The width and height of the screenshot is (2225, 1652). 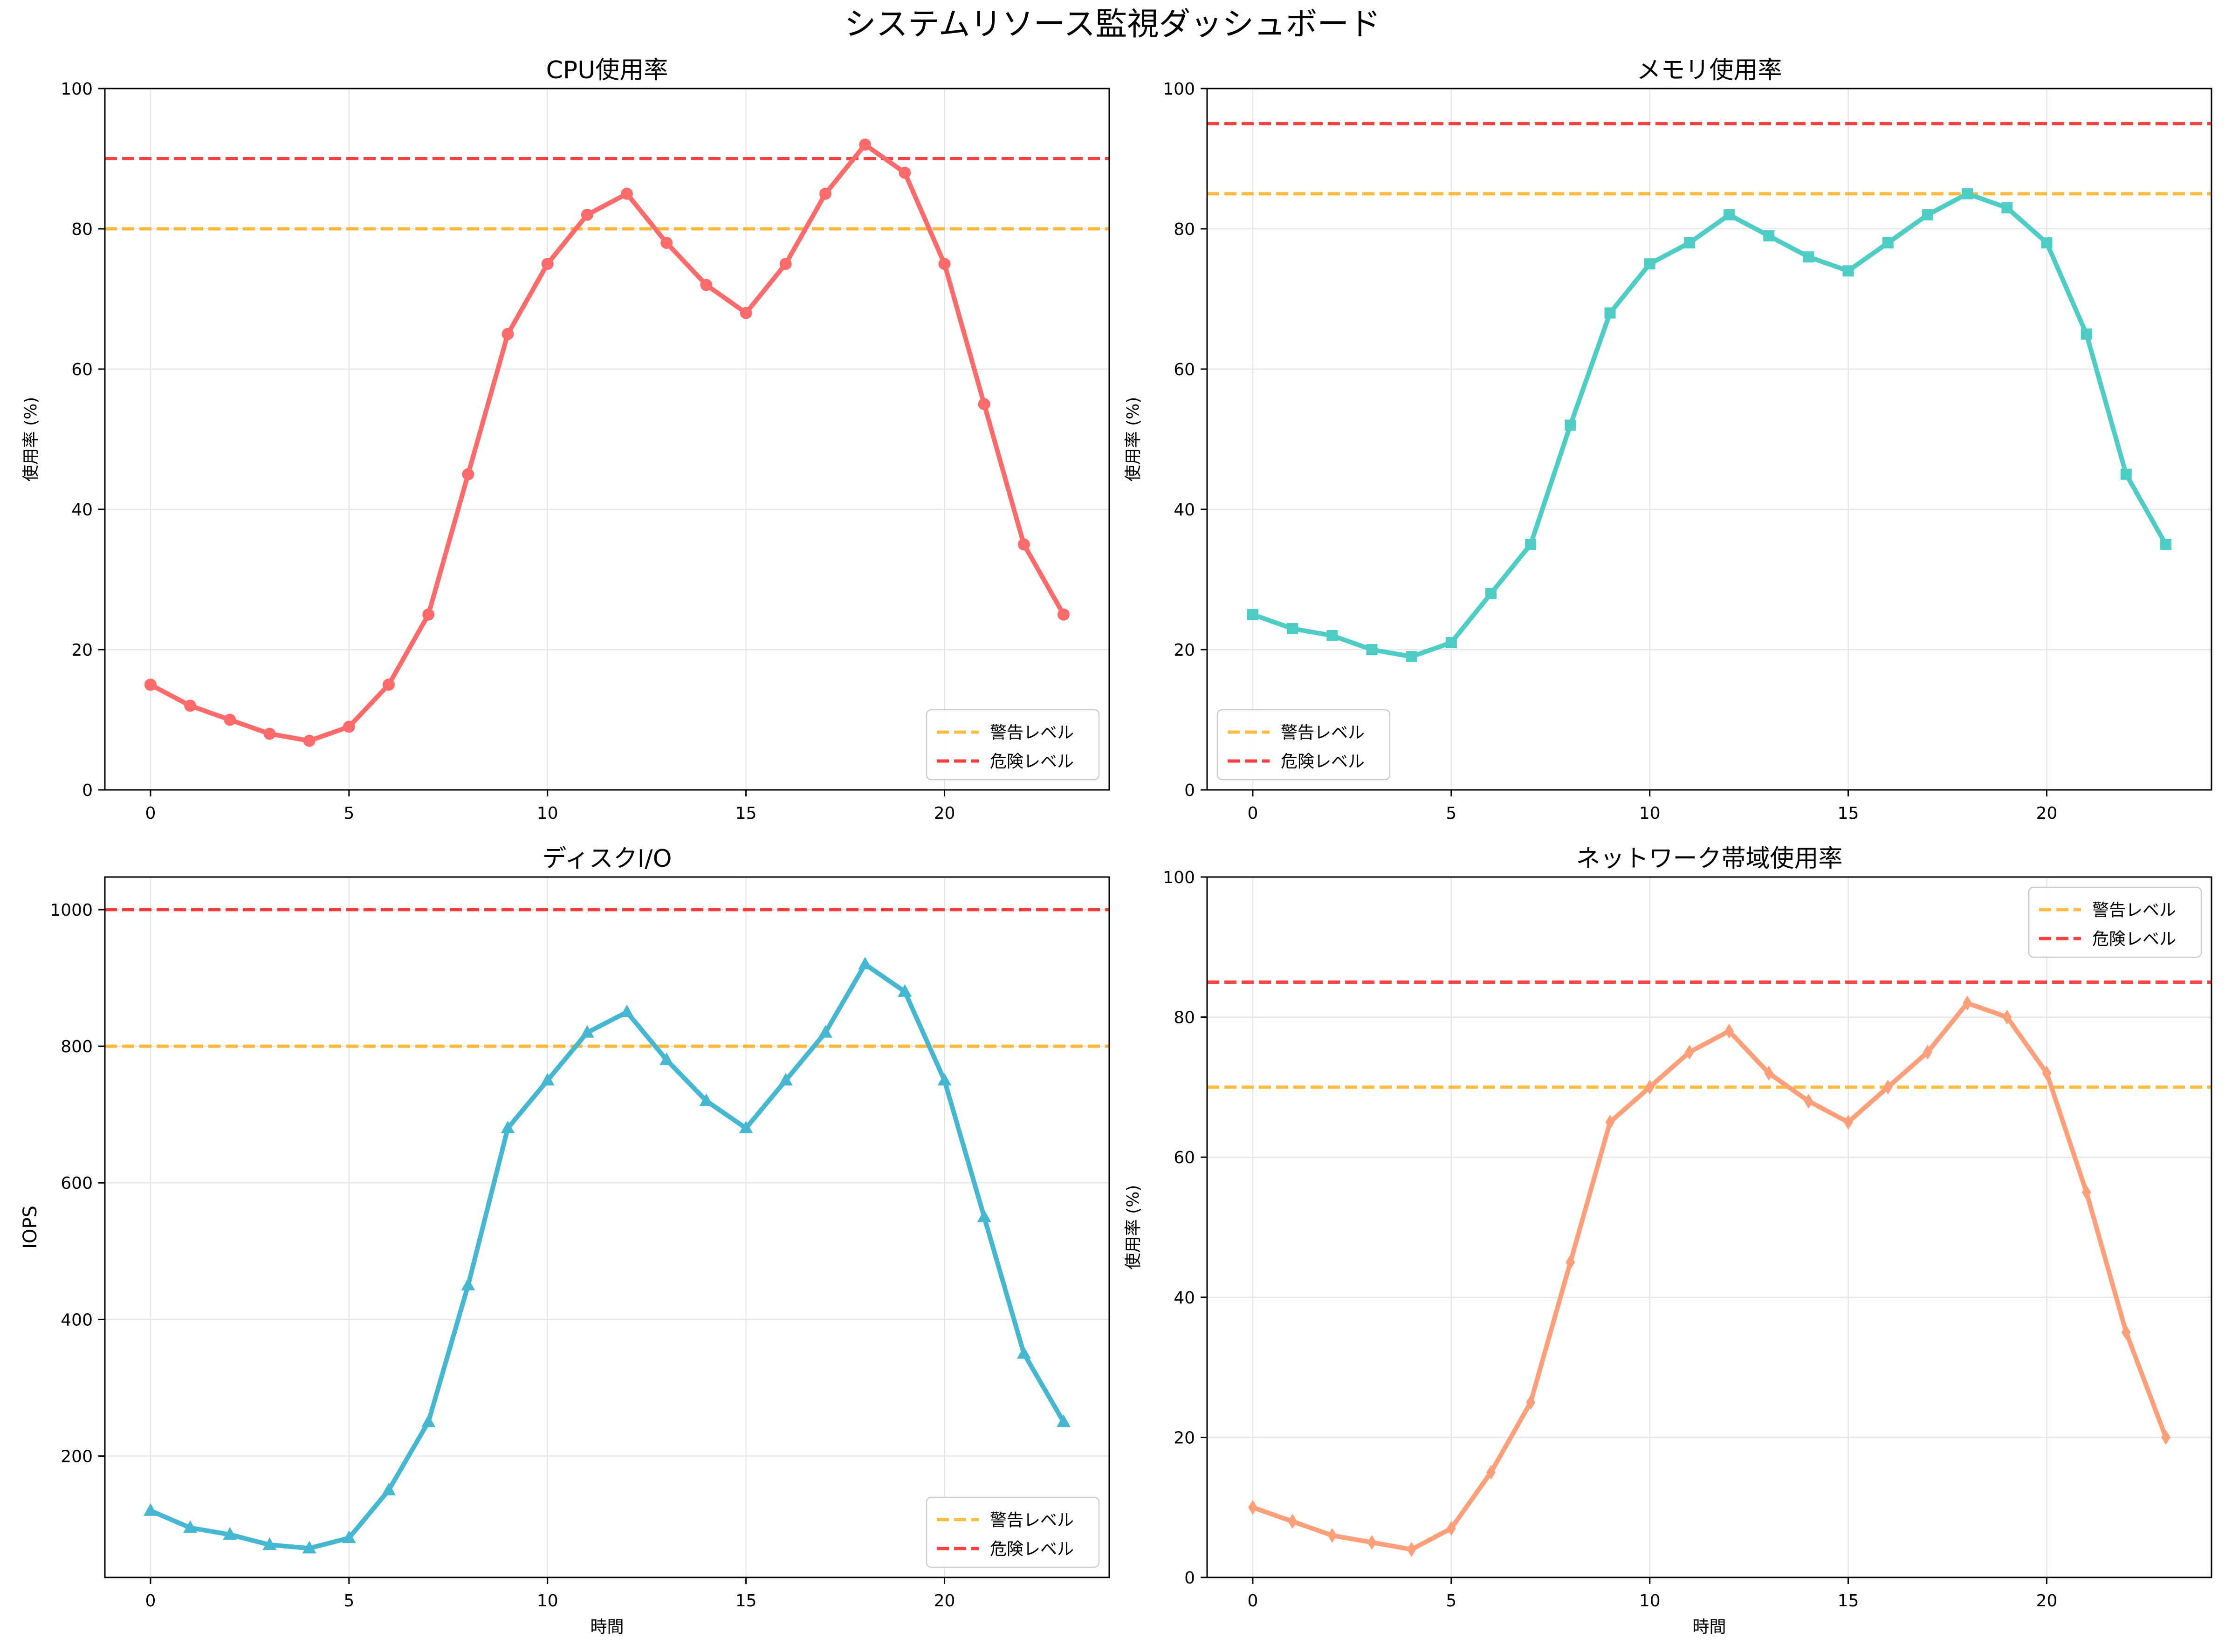 I want to click on chart-title: CPU使用率, so click(x=607, y=70).